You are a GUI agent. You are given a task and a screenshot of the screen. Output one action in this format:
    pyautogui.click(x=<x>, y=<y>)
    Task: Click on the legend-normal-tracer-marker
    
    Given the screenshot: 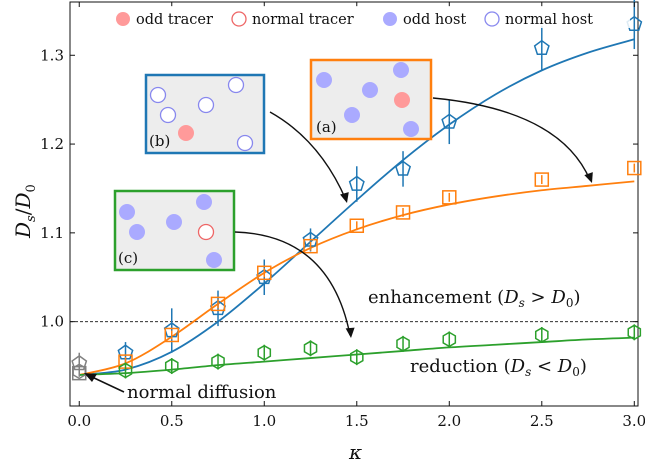 What is the action you would take?
    pyautogui.click(x=239, y=19)
    